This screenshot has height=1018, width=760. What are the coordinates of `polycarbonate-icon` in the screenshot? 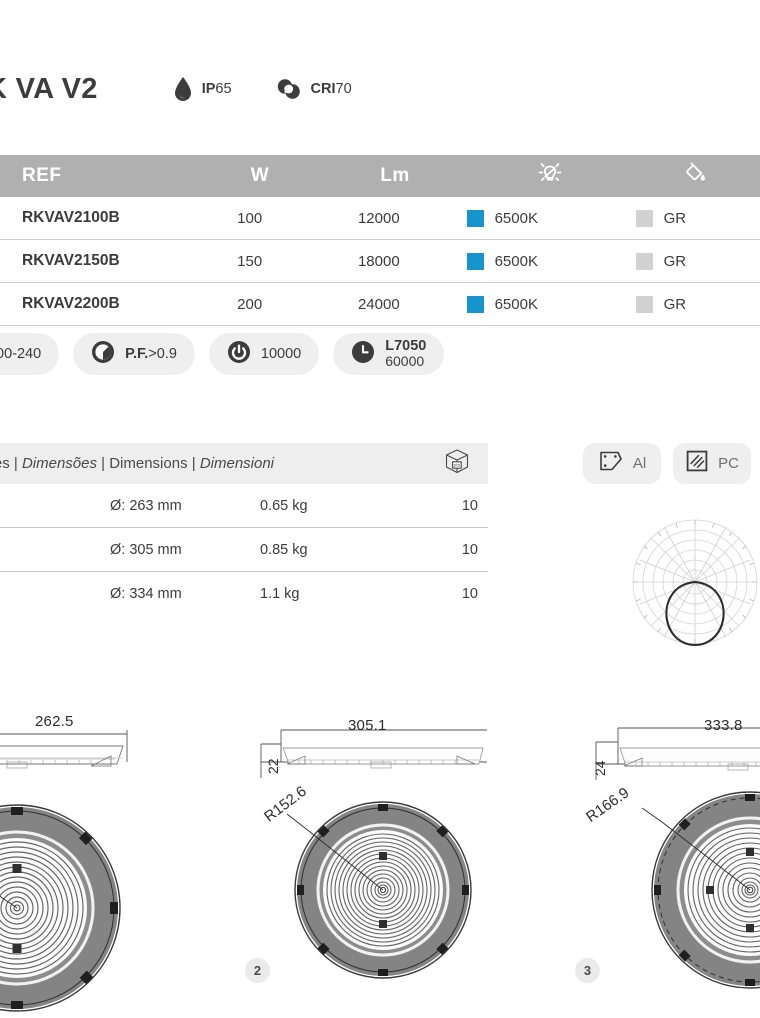 It's located at (697, 463).